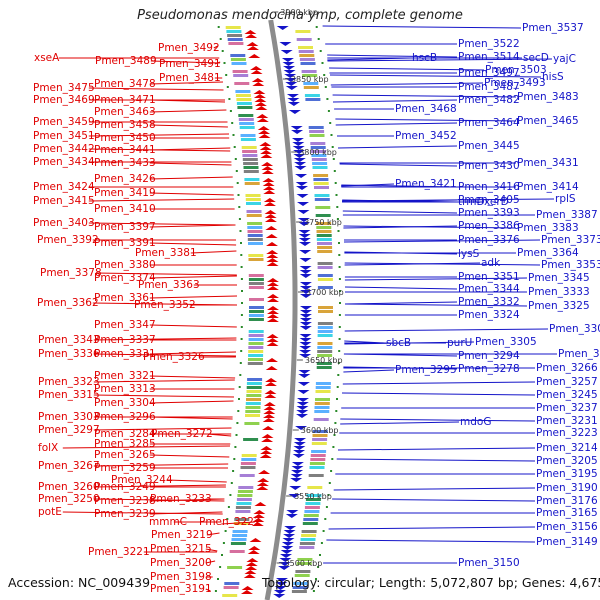 This screenshot has width=600, height=600. Describe the element at coordinates (47, 58) in the screenshot. I see `gene-label-left: xseA` at that location.